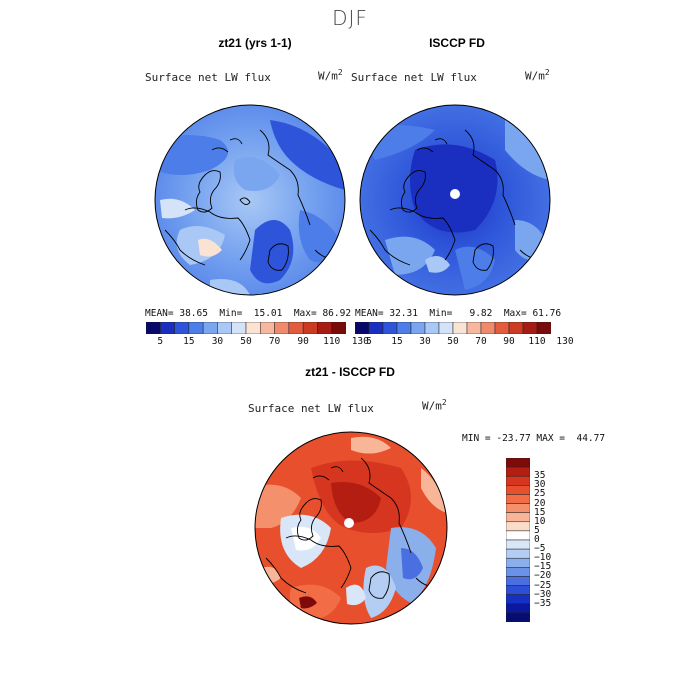 Image resolution: width=700 pixels, height=700 pixels. Describe the element at coordinates (350, 372) in the screenshot. I see `panel-c-title: zt21 - ISCCP FD` at that location.